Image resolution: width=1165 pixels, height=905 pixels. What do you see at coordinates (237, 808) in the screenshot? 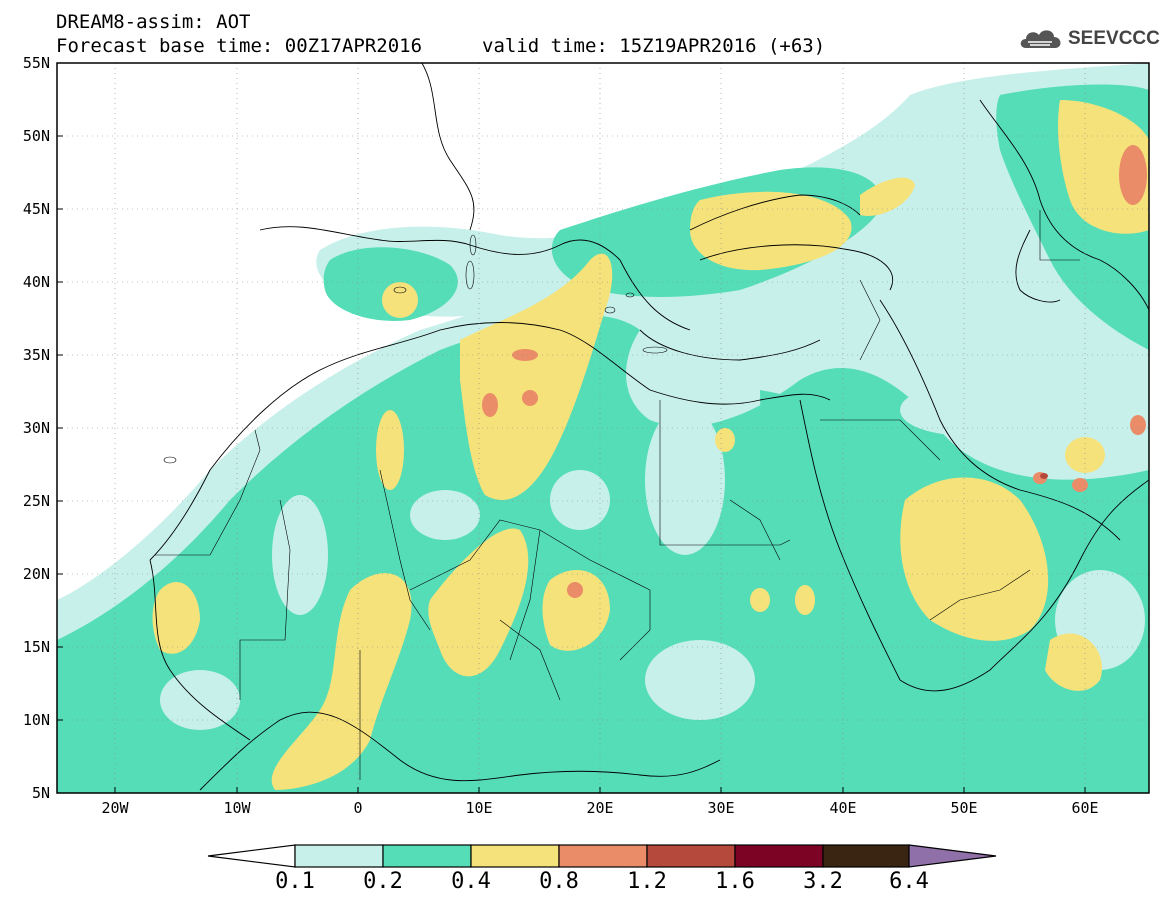
I see `lon-label: 10W` at bounding box center [237, 808].